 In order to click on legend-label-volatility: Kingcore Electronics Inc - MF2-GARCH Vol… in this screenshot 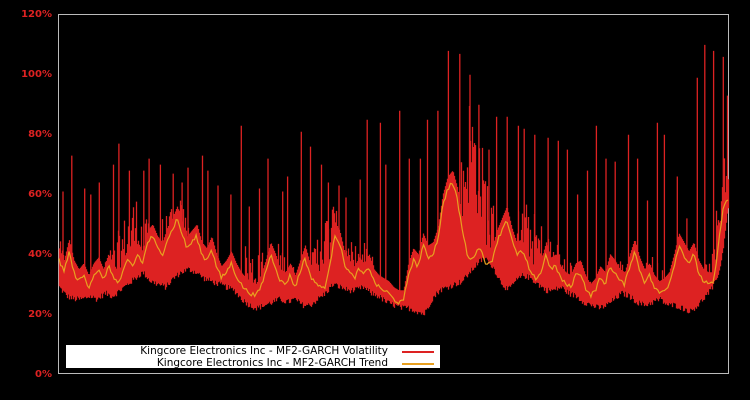, I will do `click(264, 351)`.